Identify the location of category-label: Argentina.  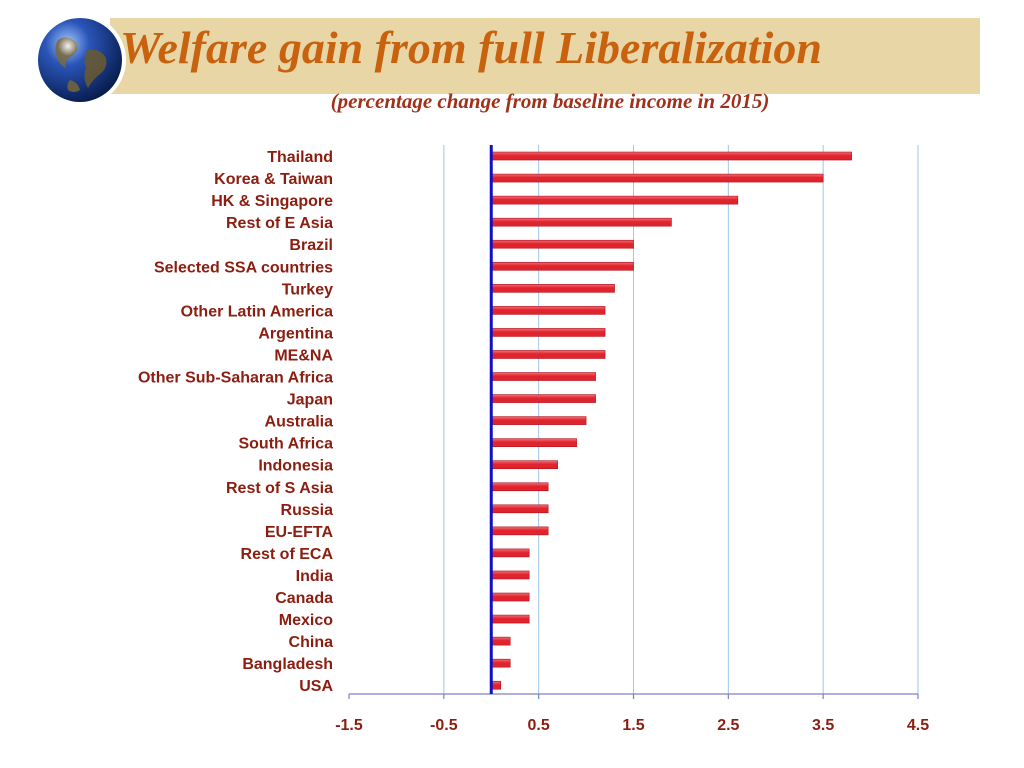
(295, 333).